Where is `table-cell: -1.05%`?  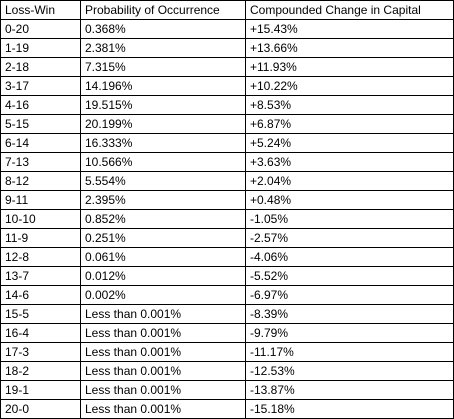 table-cell: -1.05% is located at coordinates (349, 219).